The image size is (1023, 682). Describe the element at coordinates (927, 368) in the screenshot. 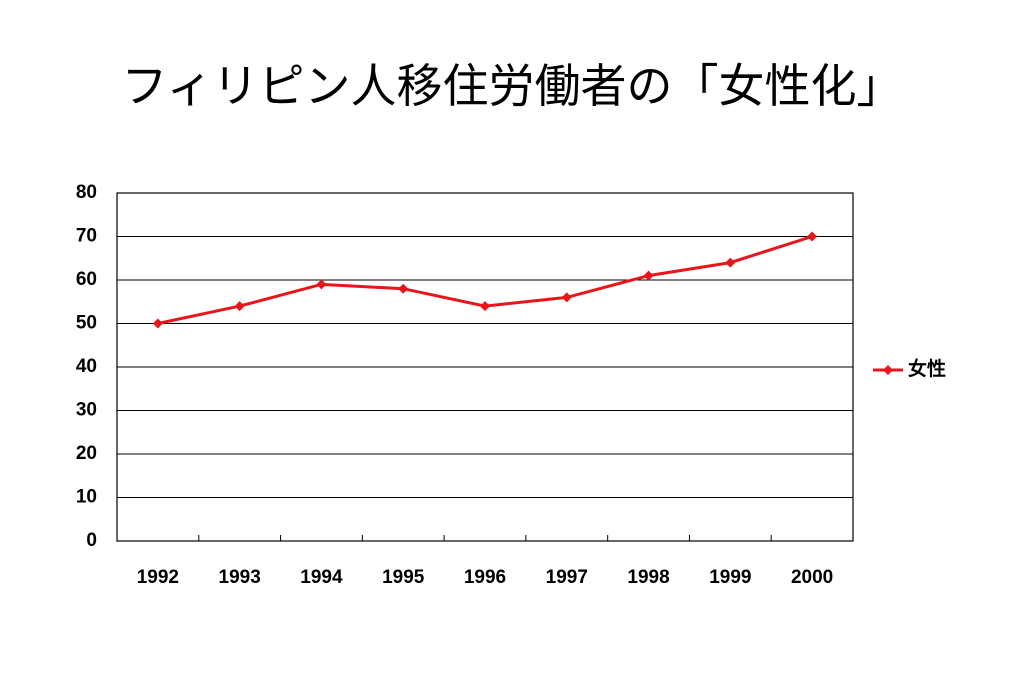

I see `legend-label: 女性` at that location.